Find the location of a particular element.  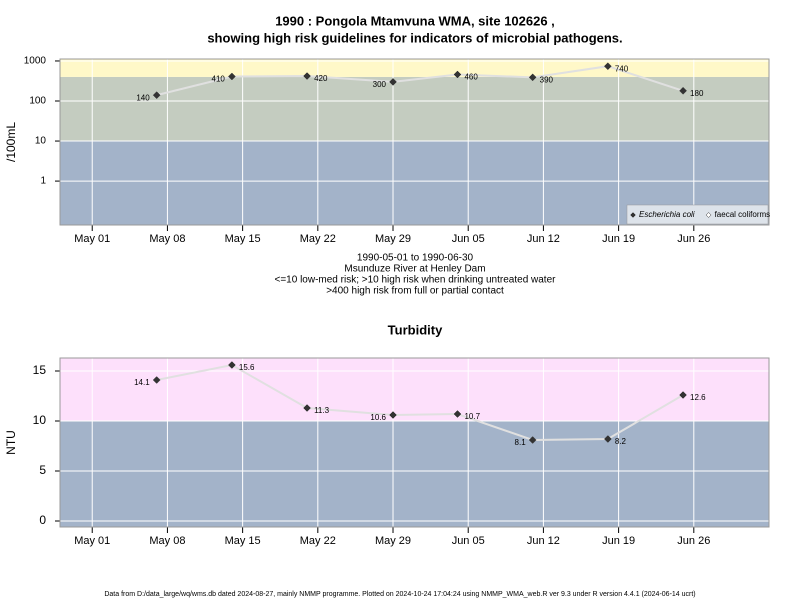

chart-title: Turbidity is located at coordinates (415, 329).